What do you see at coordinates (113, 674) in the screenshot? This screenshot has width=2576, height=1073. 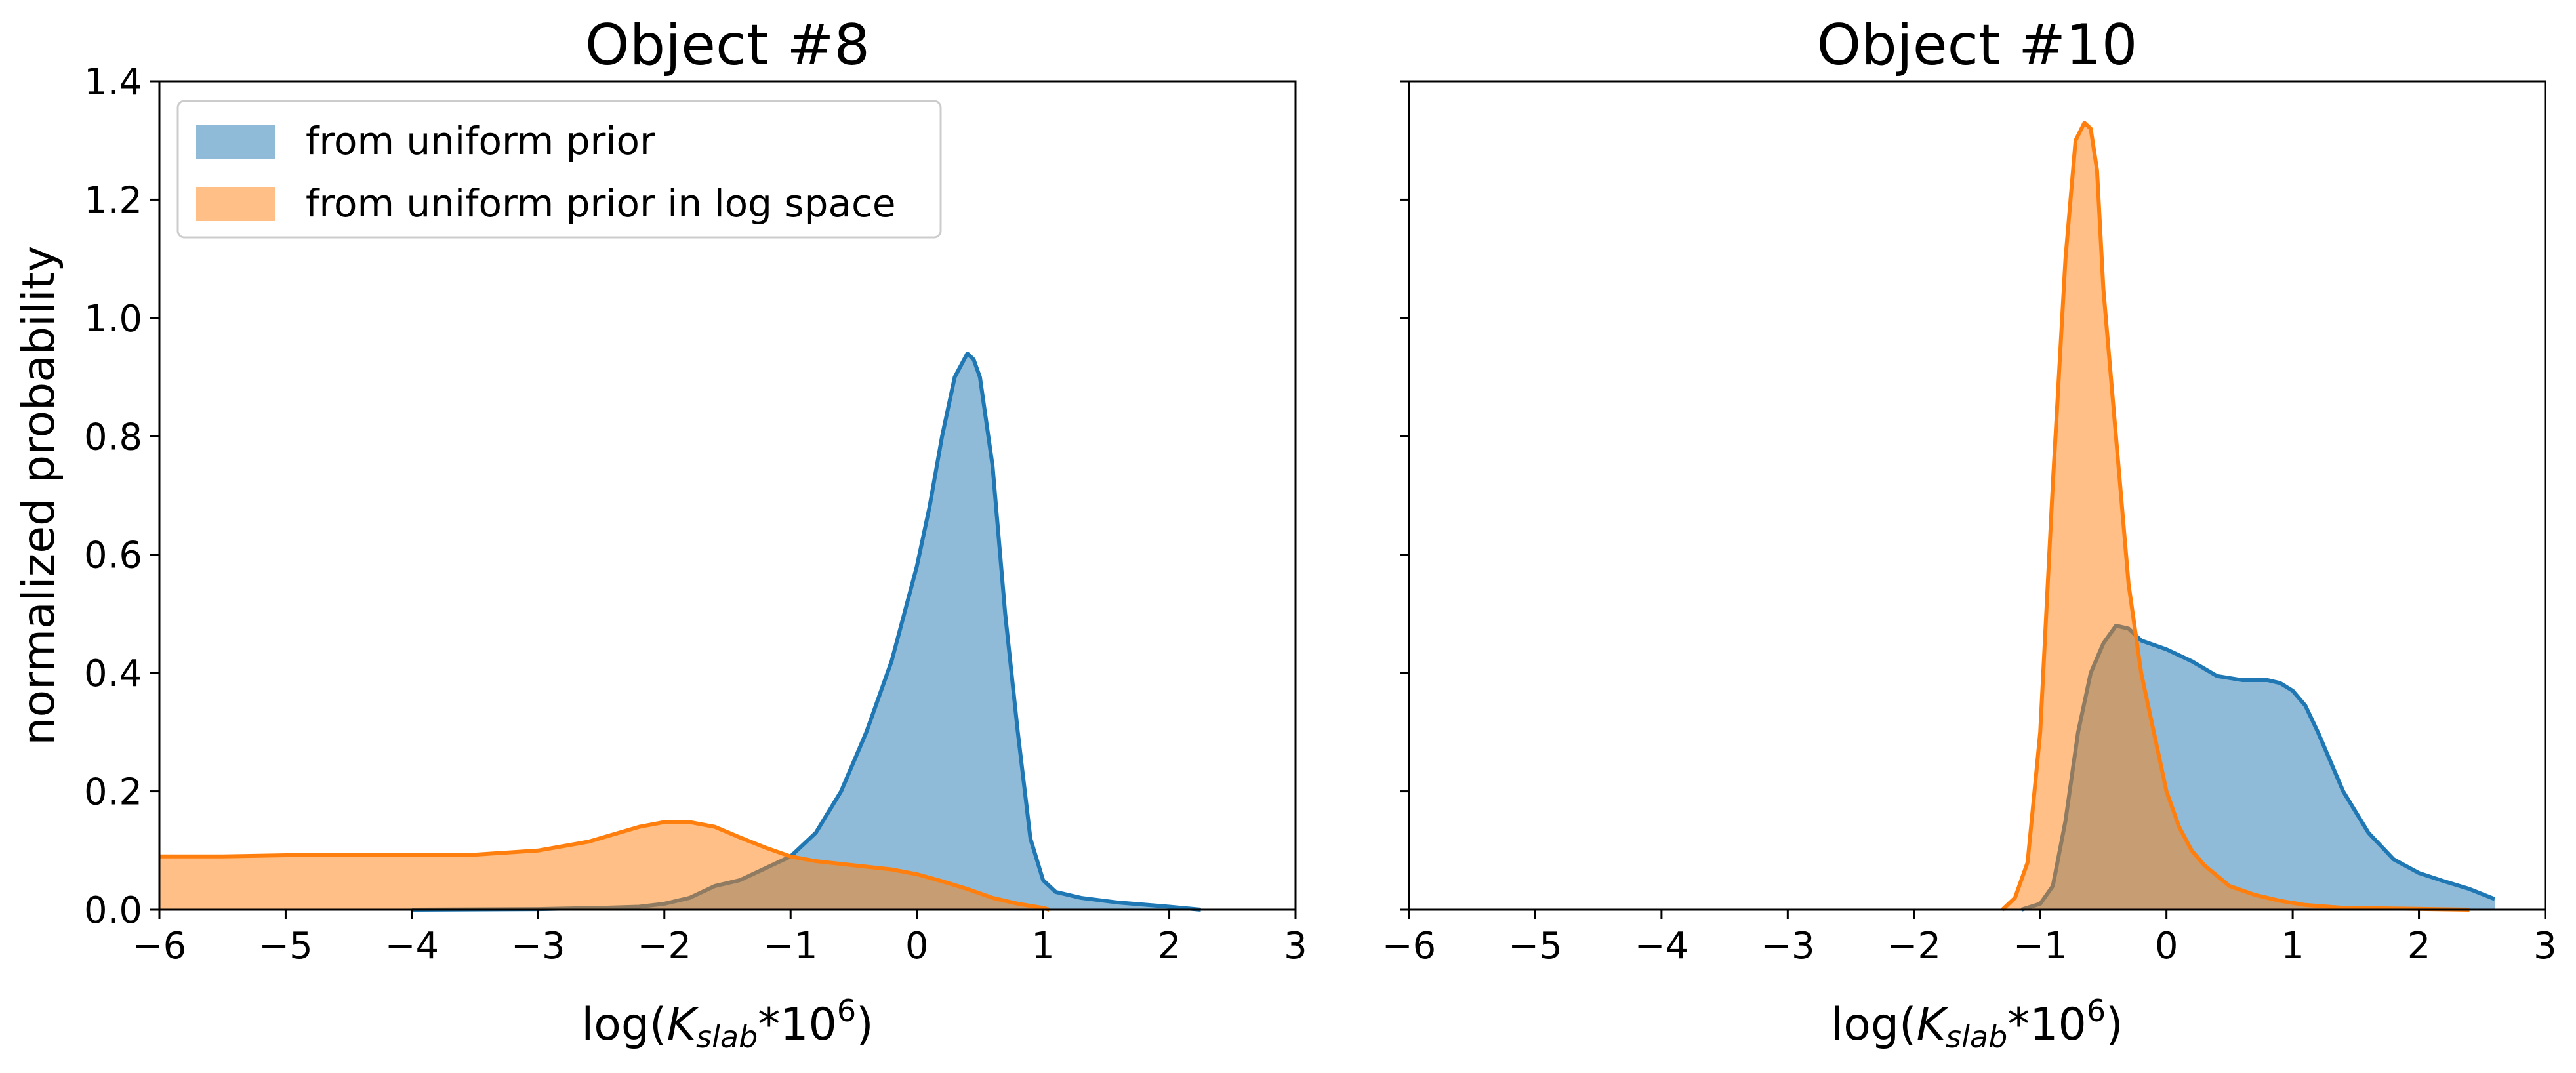 I see `y-tick-label: 0.4` at bounding box center [113, 674].